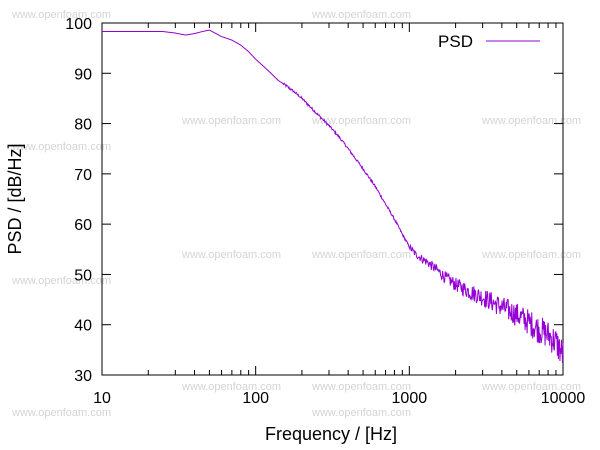  I want to click on x-tick-label: 100, so click(255, 398).